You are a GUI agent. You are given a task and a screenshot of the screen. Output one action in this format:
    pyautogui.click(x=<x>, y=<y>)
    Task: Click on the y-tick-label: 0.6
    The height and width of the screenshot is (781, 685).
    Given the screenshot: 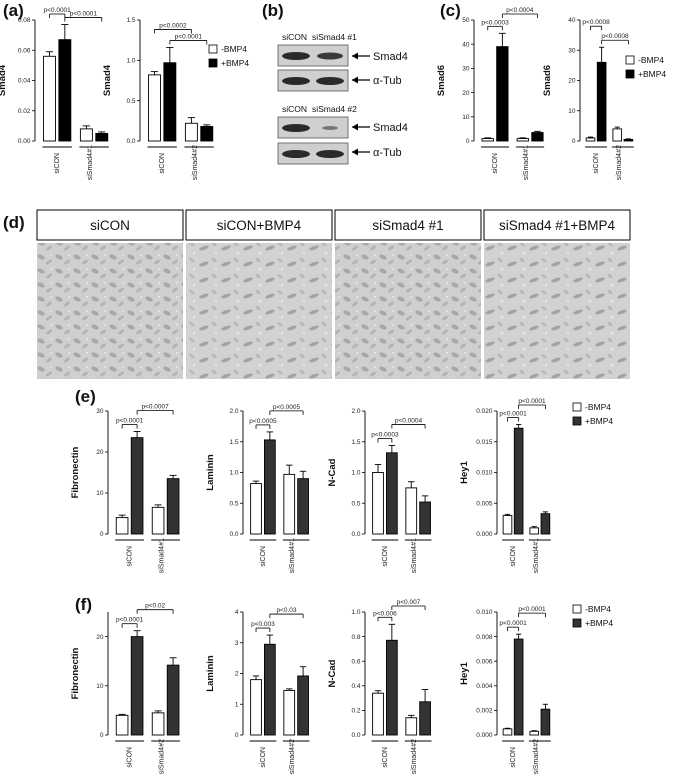 What is the action you would take?
    pyautogui.click(x=355, y=661)
    